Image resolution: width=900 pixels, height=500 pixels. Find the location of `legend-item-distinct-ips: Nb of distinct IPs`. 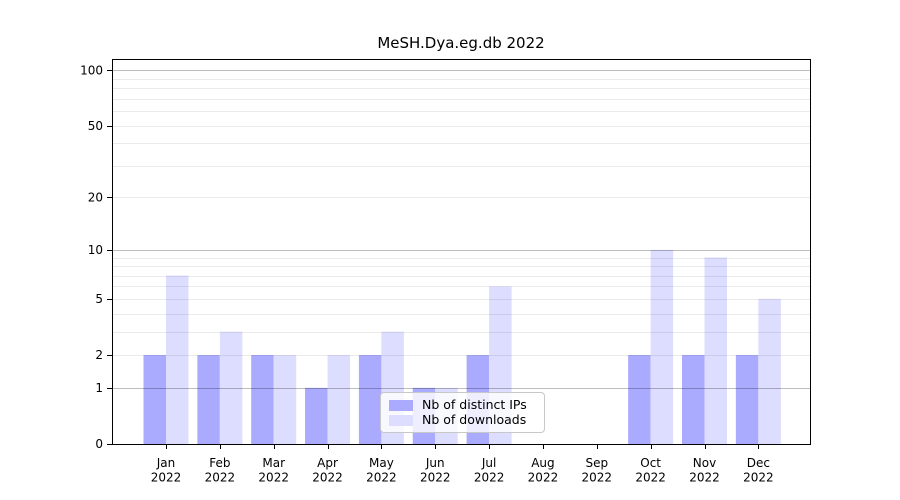

legend-item-distinct-ips: Nb of distinct IPs is located at coordinates (462, 405).